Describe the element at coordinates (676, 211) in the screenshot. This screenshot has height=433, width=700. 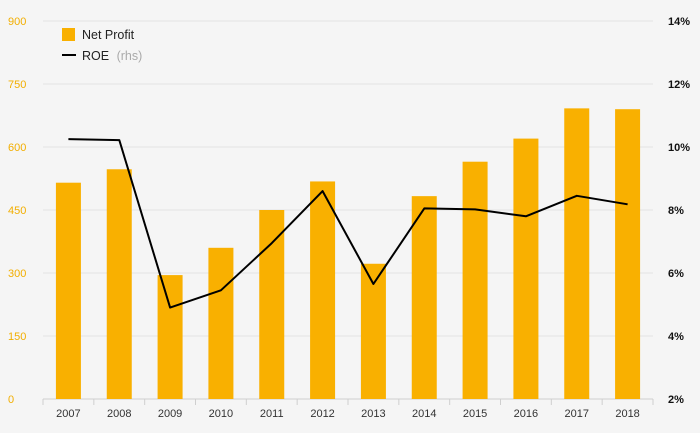
I see `right-tick-label: 8%` at that location.